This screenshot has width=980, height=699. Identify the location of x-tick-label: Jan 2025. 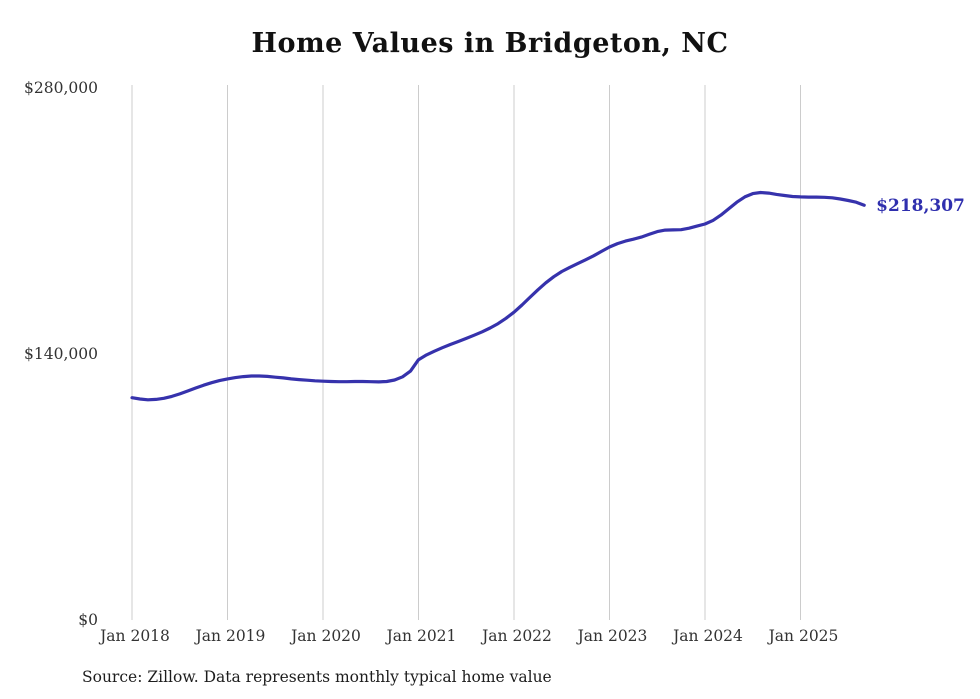
(803, 636).